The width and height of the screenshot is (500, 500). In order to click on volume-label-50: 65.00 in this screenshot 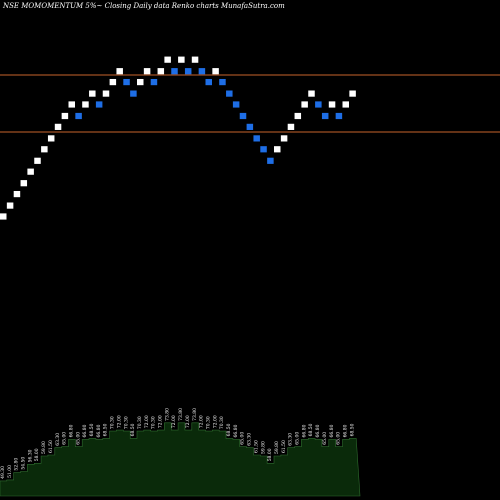, I will do `click(339, 438)`.